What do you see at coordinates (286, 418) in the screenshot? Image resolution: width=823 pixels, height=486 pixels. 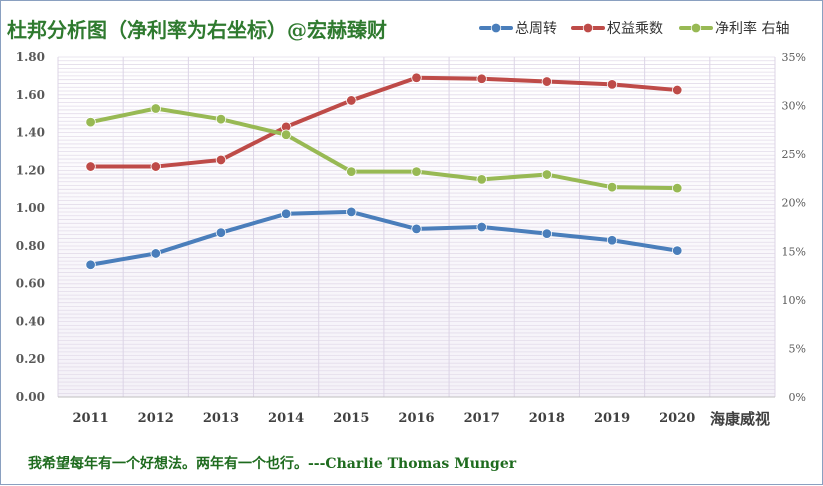 I see `x-tick-label: 2014` at bounding box center [286, 418].